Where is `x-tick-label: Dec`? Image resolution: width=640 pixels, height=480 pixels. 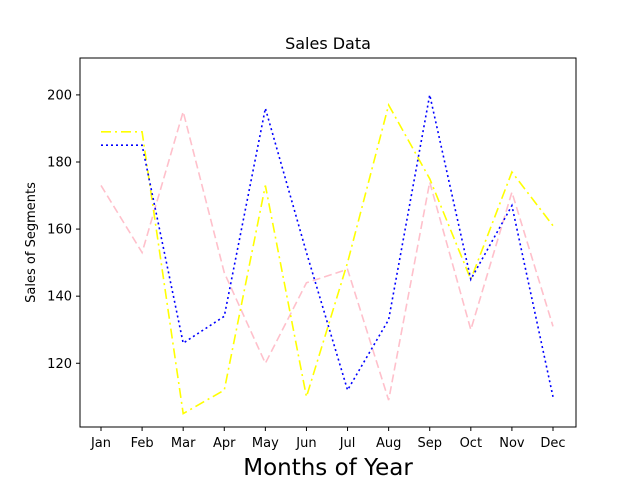
x-tick-label: Dec is located at coordinates (552, 443).